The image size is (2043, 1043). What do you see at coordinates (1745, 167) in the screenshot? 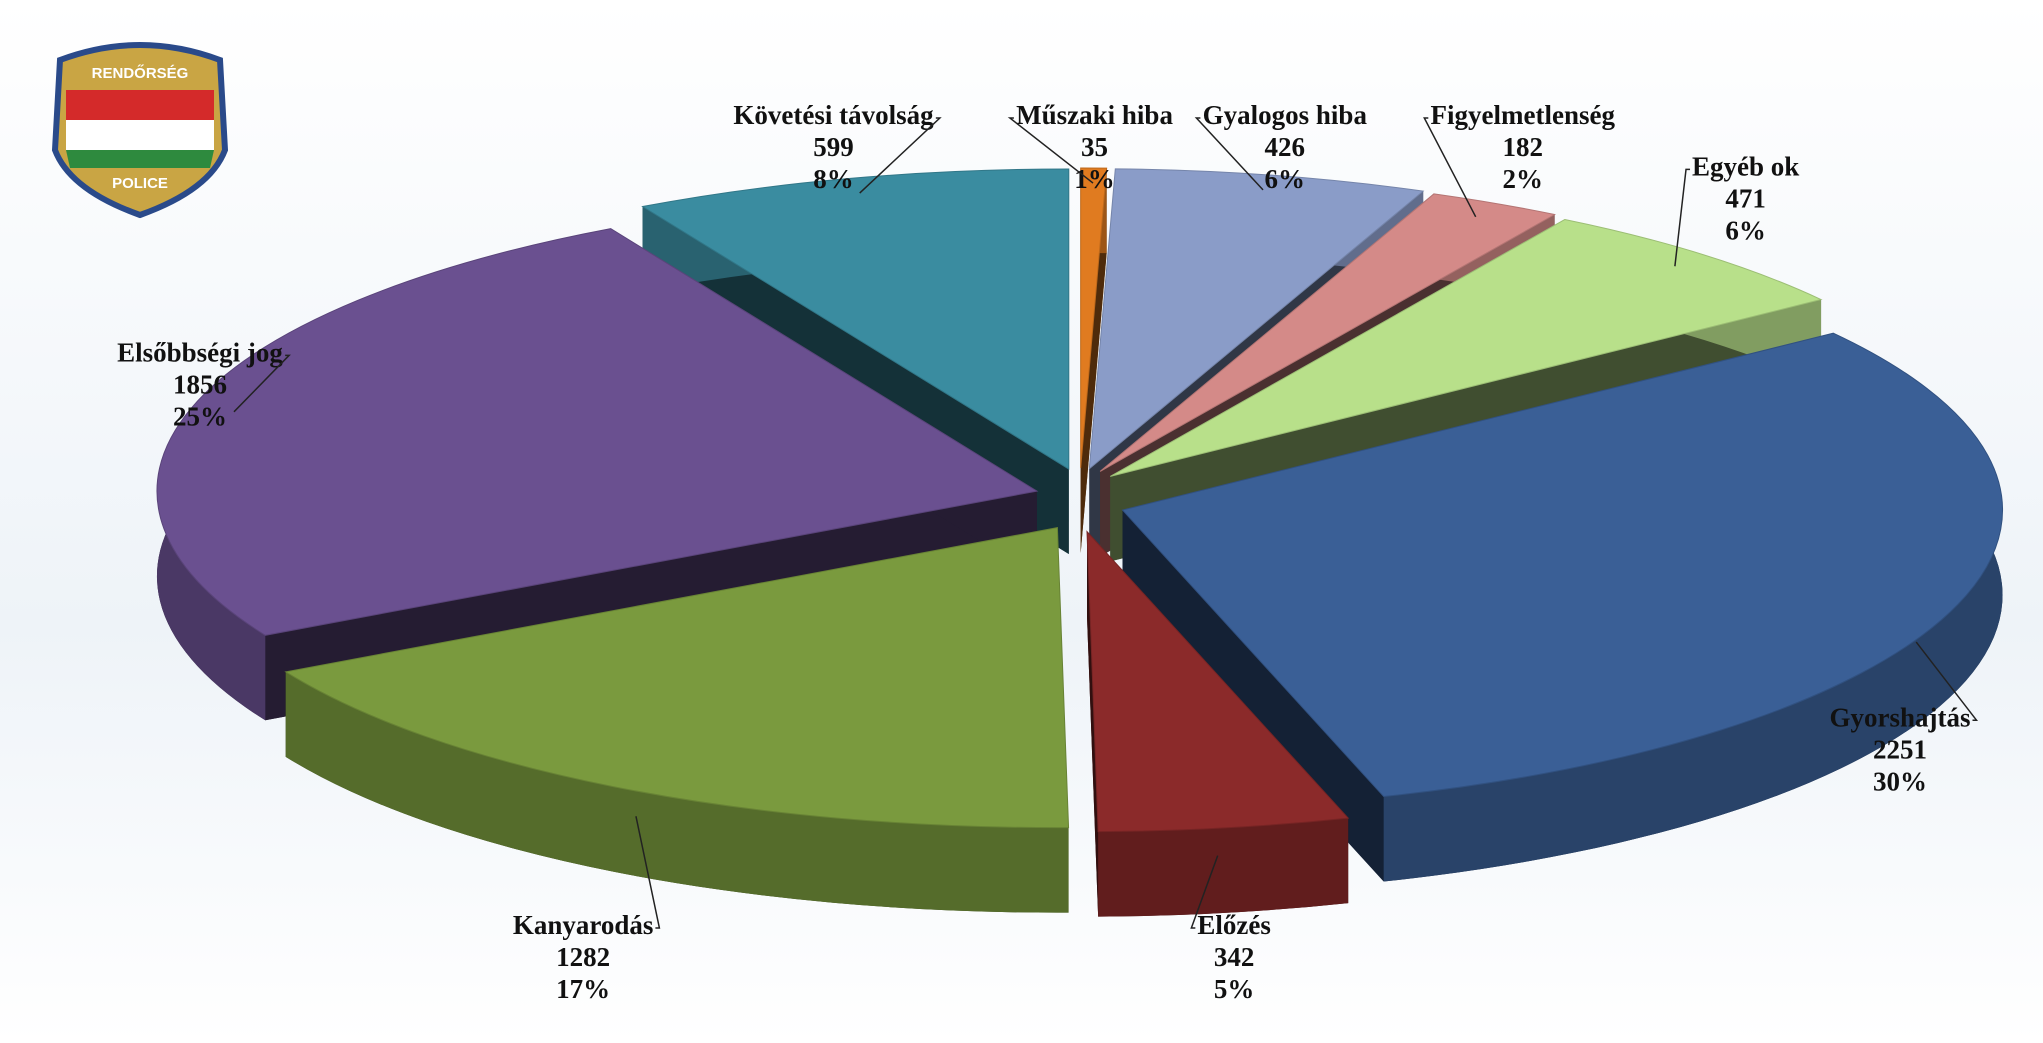
I see `category-label: Egyéb ok` at bounding box center [1745, 167].